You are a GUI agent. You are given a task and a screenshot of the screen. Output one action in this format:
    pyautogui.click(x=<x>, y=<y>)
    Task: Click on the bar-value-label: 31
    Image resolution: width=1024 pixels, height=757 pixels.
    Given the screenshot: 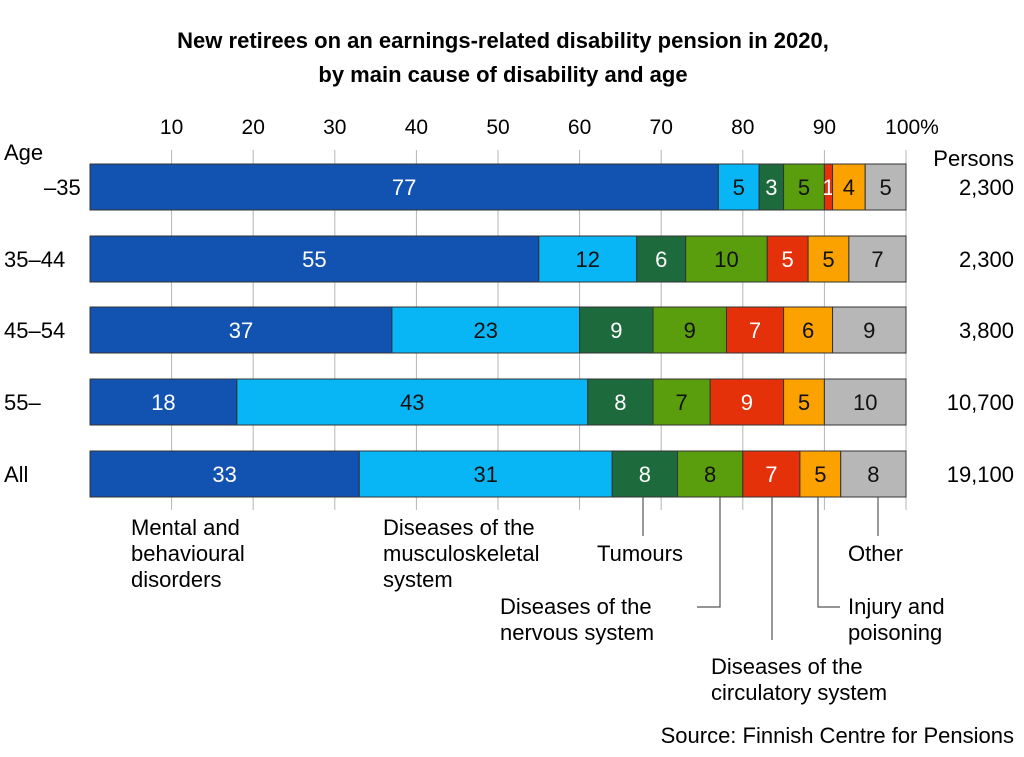 What is the action you would take?
    pyautogui.click(x=486, y=474)
    